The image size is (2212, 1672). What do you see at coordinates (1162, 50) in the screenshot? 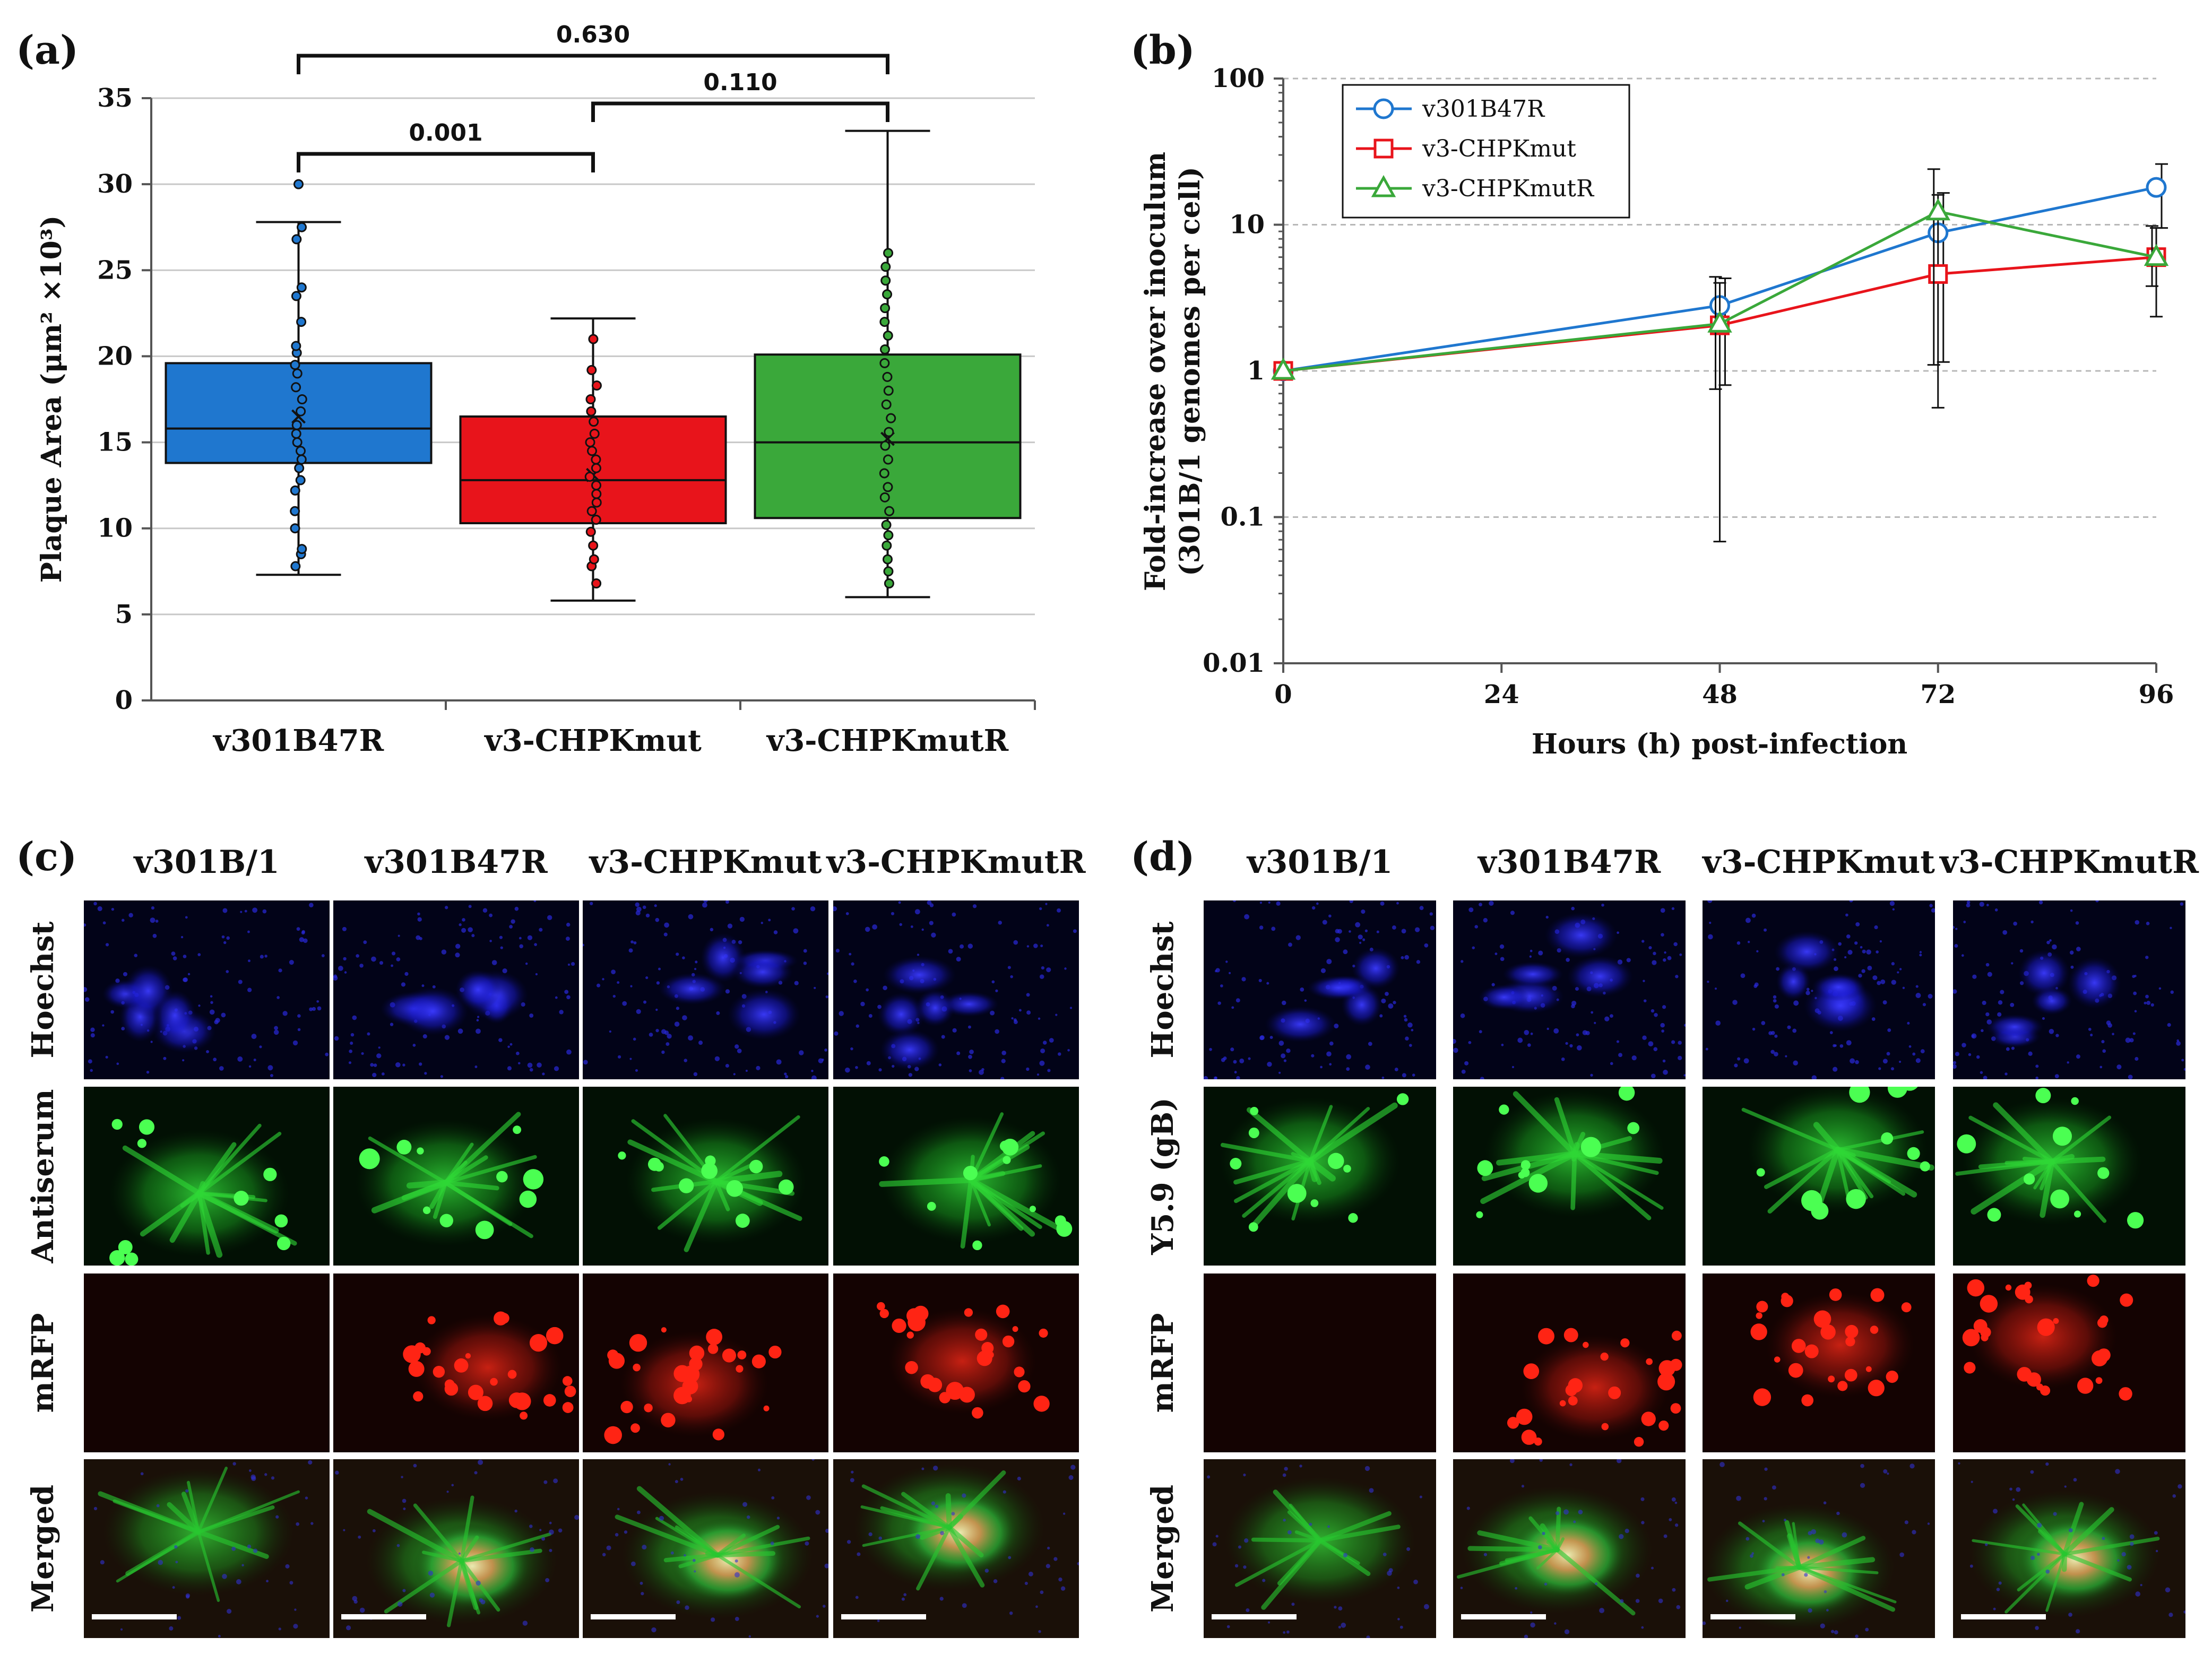
I see `panel-b-label: (b)` at bounding box center [1162, 50].